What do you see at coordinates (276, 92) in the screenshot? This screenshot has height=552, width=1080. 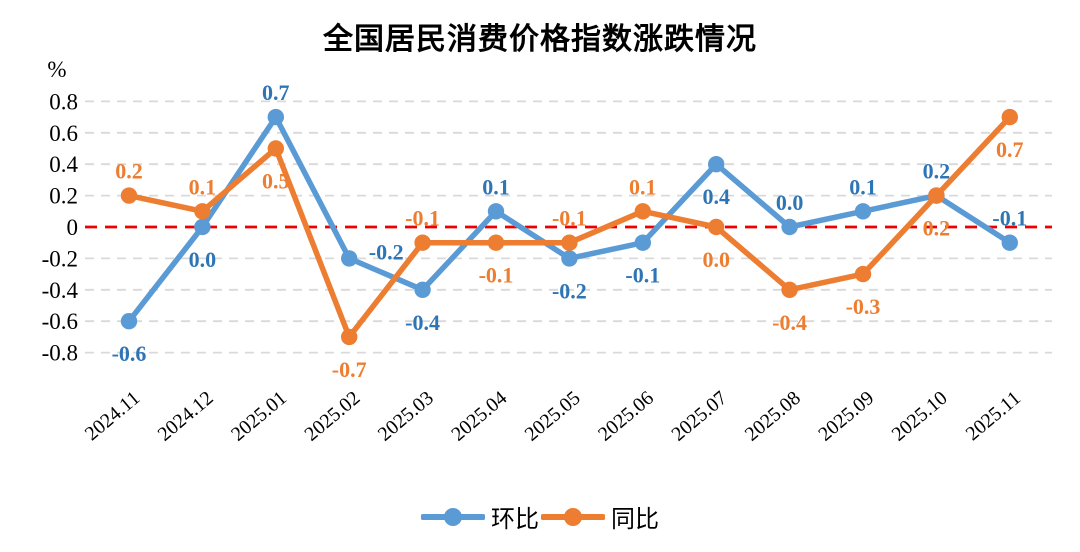 I see `mom-data-label: 0.7` at bounding box center [276, 92].